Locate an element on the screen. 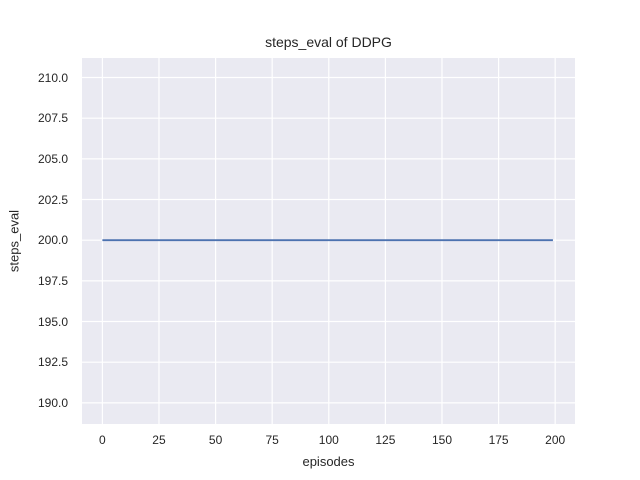 This screenshot has height=480, width=640. y-tick-label: 205.0 is located at coordinates (52, 158).